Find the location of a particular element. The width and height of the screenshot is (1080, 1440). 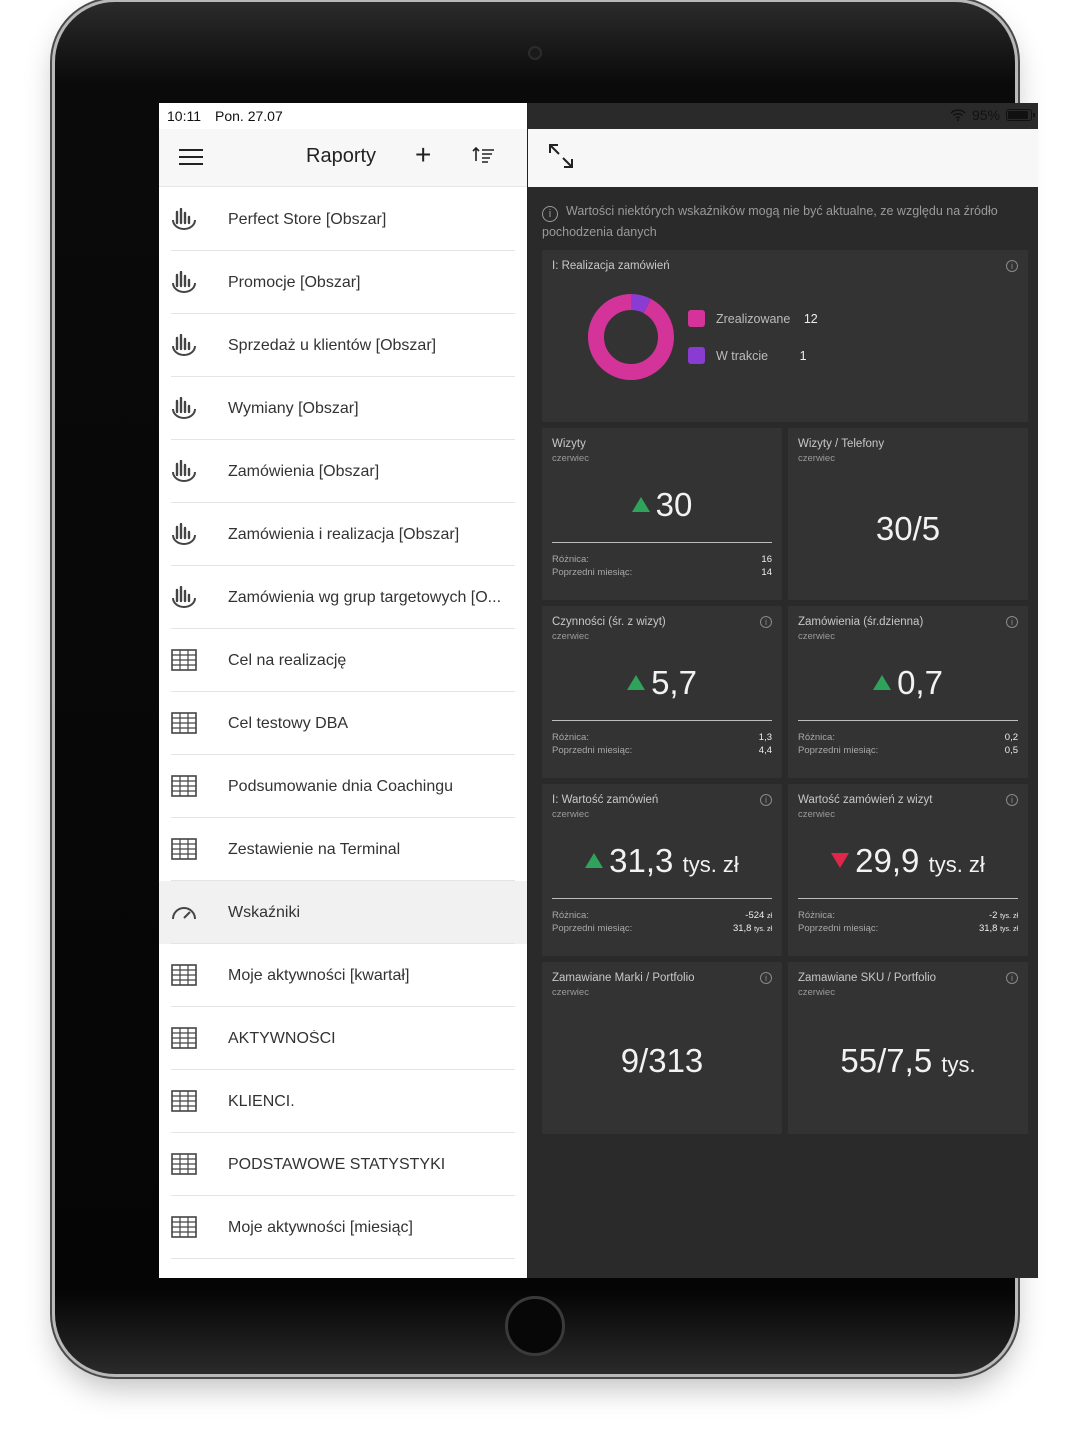

report-item: Perfect Store [Obszar] is located at coordinates (343, 219).